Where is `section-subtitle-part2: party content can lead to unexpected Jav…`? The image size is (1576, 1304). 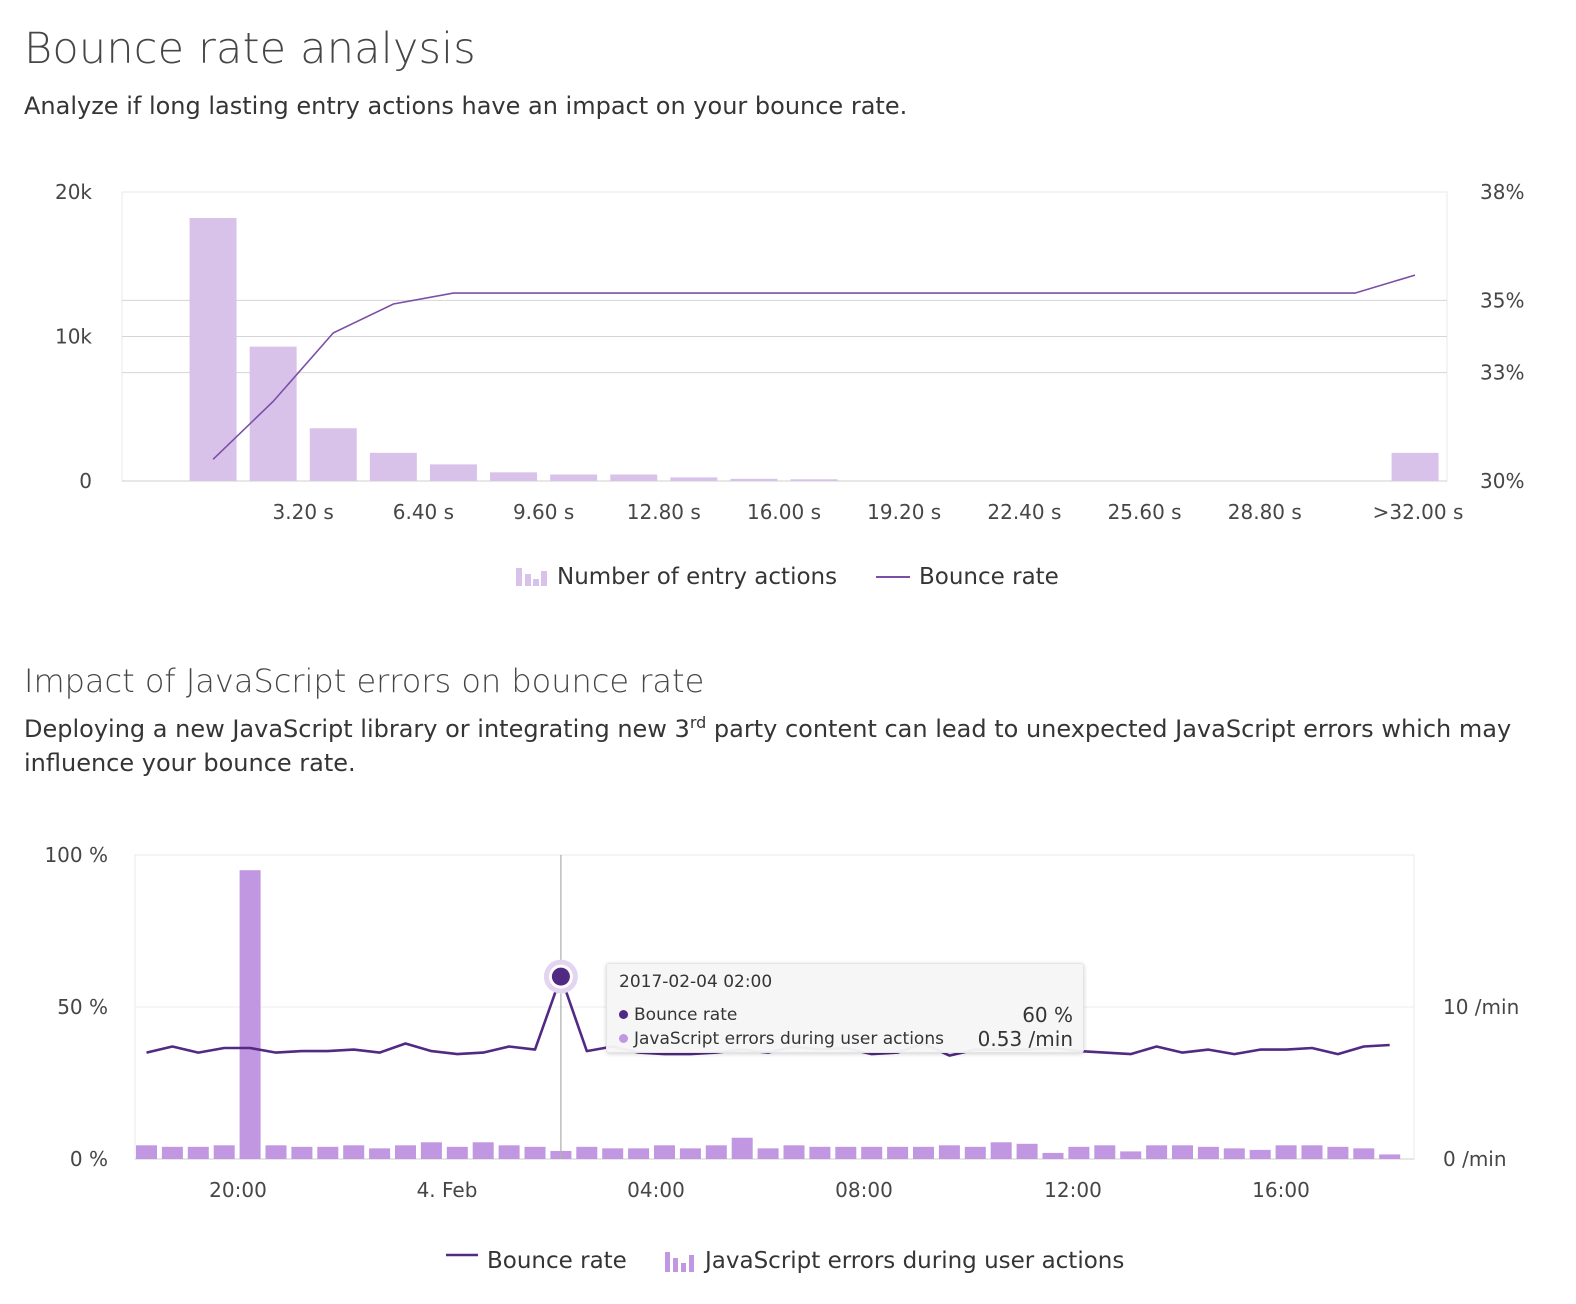
section-subtitle-part2: party content can lead to unexpected Jav… is located at coordinates (768, 746).